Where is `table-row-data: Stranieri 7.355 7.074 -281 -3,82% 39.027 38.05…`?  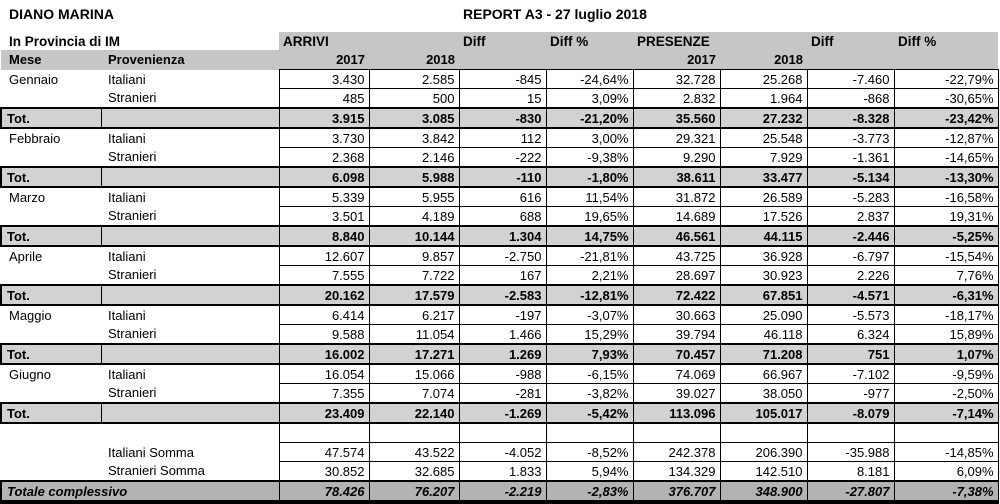 table-row-data: Stranieri 7.355 7.074 -281 -3,82% 39.027 38.05… is located at coordinates (500, 393).